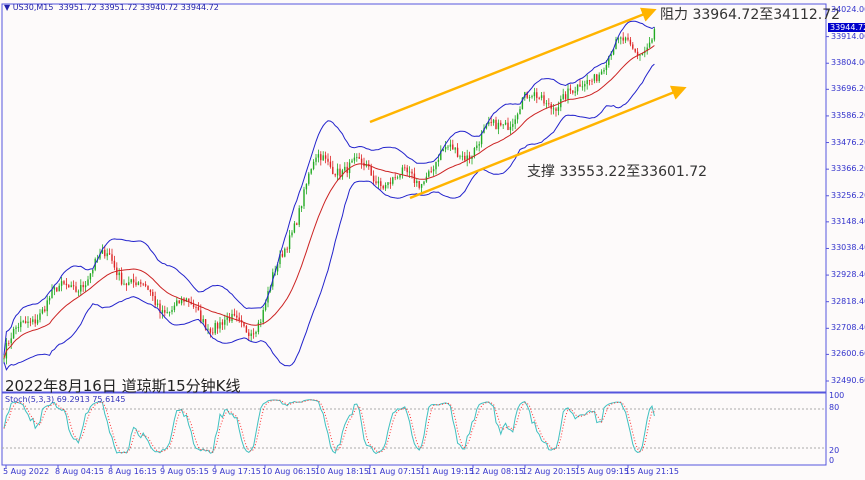  Describe the element at coordinates (848, 354) in the screenshot. I see `price-tick-label: 32600.60` at that location.